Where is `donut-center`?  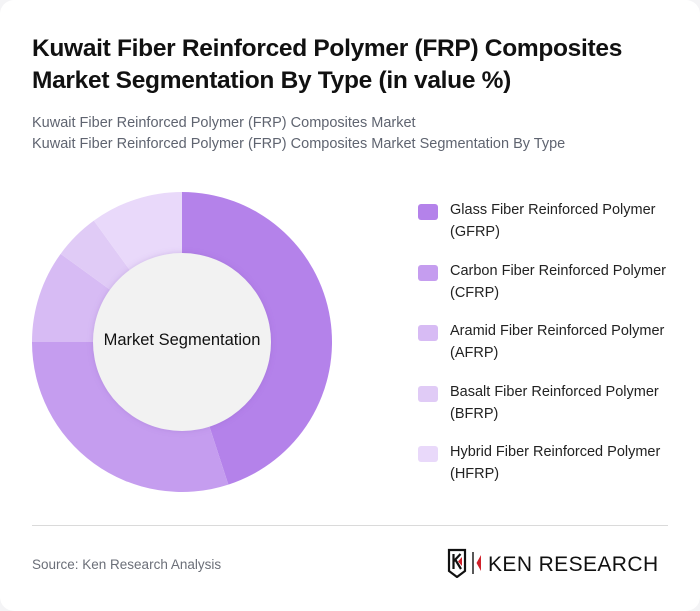
donut-center is located at coordinates (182, 342).